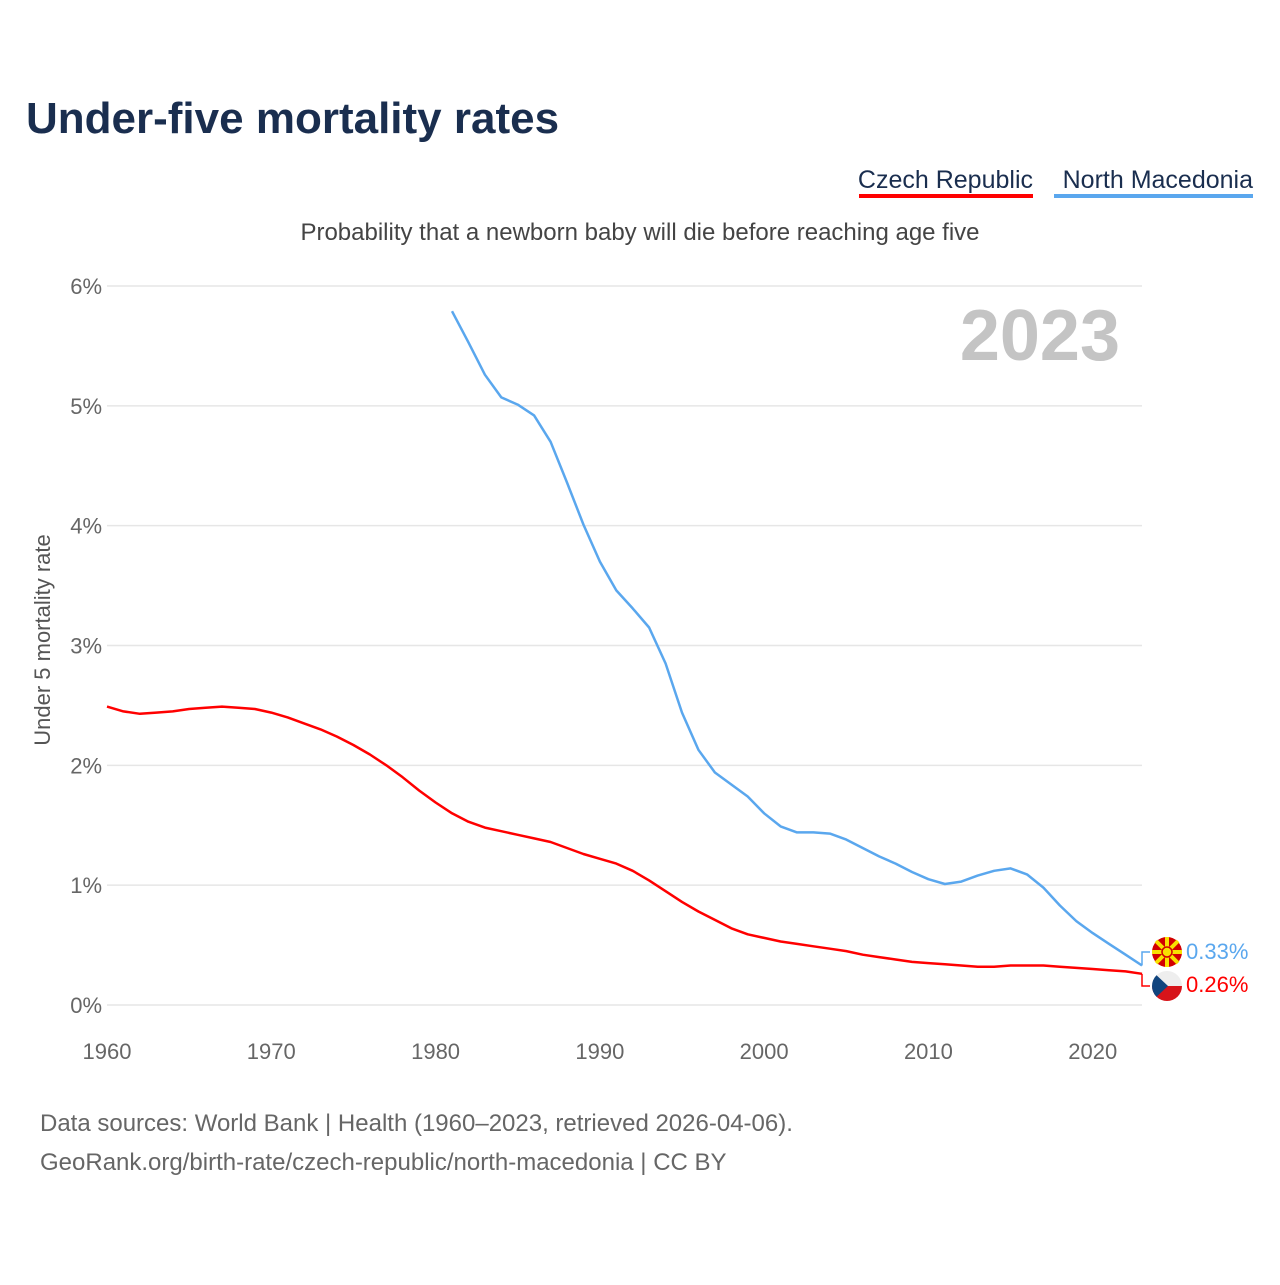 Image resolution: width=1280 pixels, height=1285 pixels. I want to click on x-tick-label: 1970, so click(271, 1051).